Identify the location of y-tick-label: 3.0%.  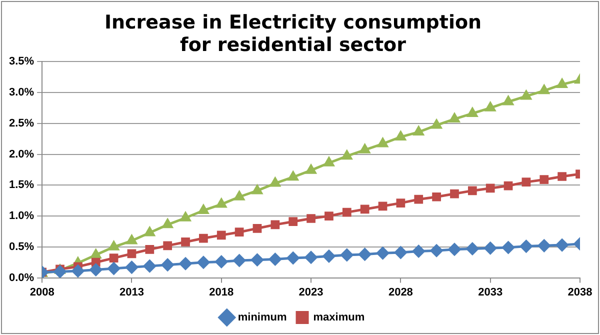
(21, 92).